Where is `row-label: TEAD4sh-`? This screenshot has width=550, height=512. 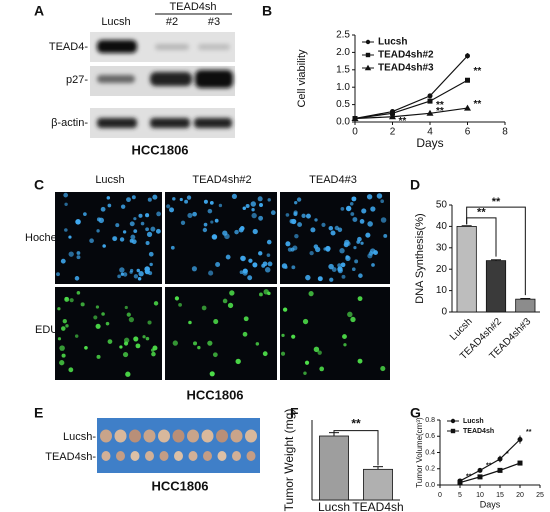 row-label: TEAD4sh- is located at coordinates (70, 457).